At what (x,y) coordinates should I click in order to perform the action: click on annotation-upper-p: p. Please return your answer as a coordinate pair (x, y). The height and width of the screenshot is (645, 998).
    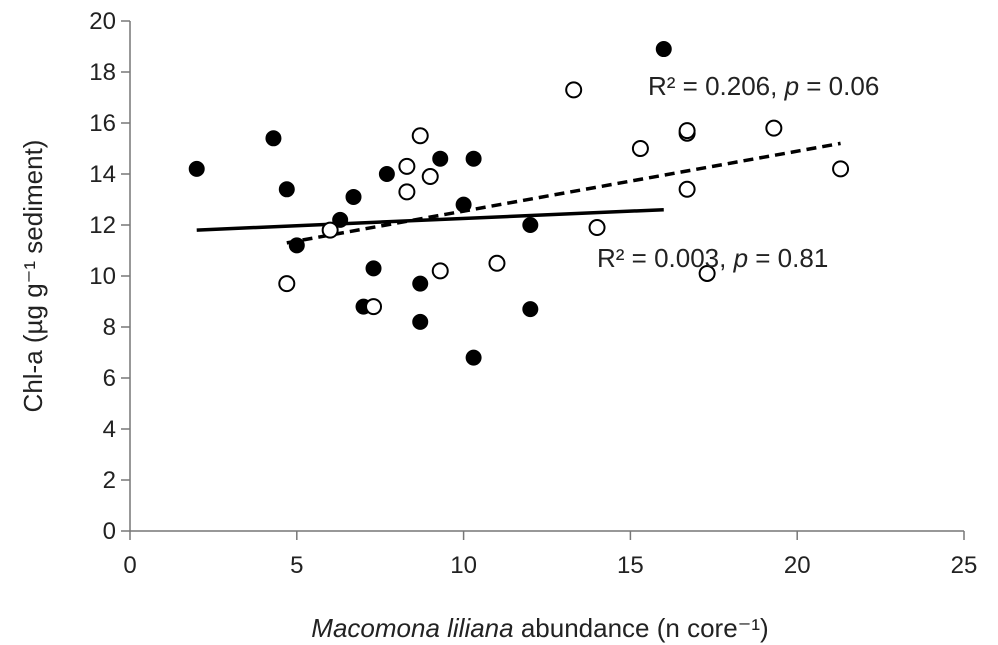
    Looking at the image, I should click on (791, 86).